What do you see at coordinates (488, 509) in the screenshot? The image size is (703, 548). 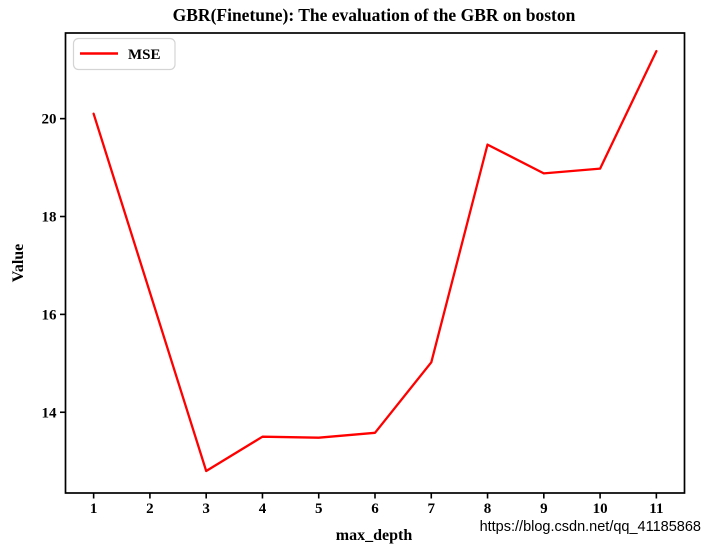 I see `x-tick-label: 8` at bounding box center [488, 509].